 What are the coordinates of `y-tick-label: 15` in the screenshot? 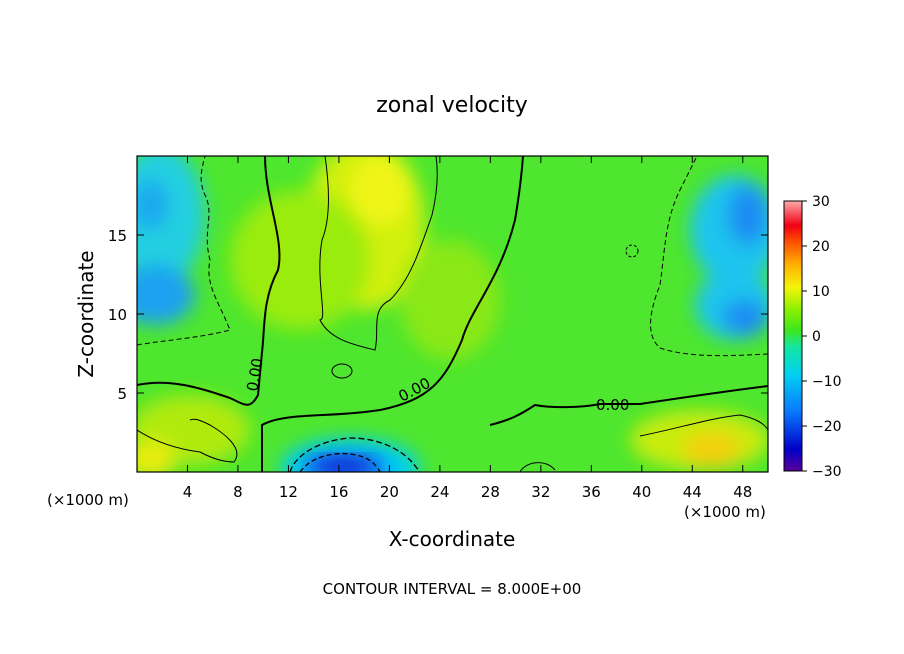 It's located at (117, 236).